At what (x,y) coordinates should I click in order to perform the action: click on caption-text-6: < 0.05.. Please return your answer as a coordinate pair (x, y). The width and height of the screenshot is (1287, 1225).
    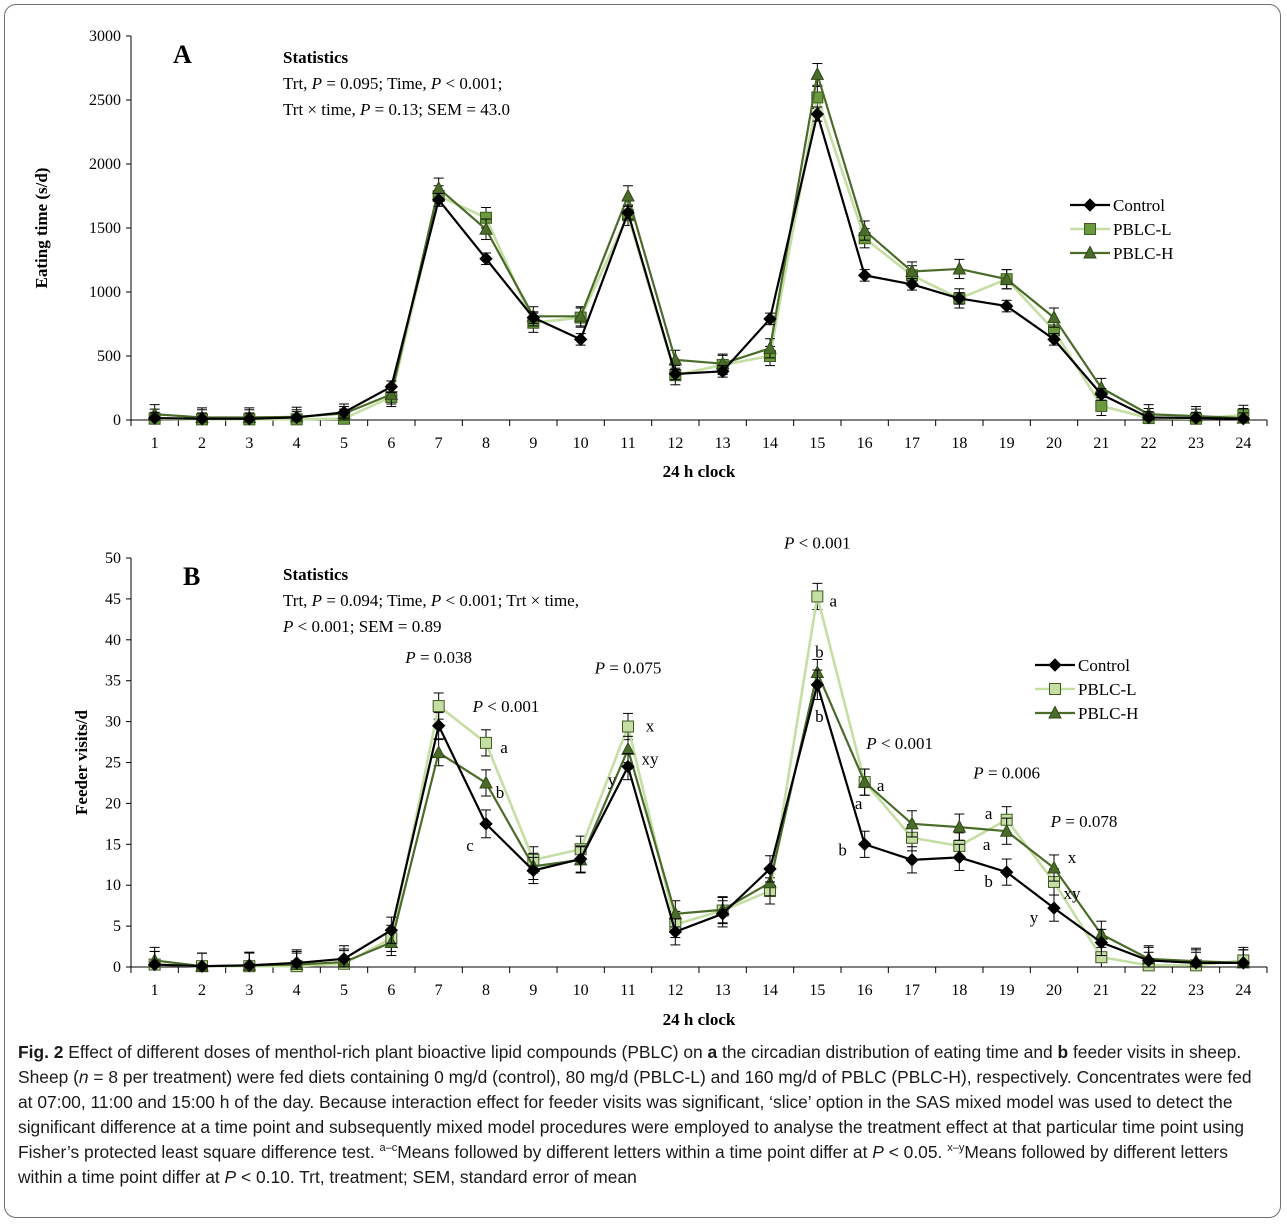
    Looking at the image, I should click on (915, 1152).